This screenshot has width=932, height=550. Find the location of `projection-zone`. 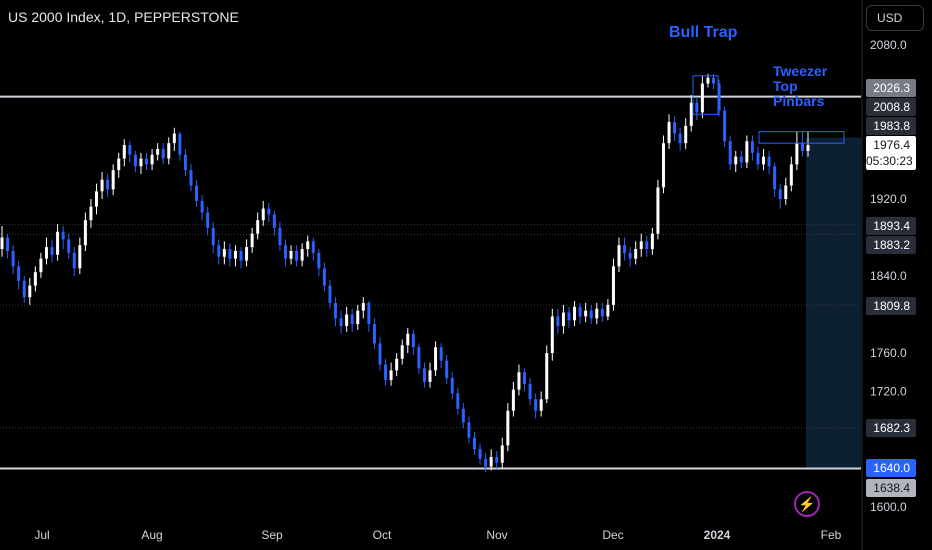

projection-zone is located at coordinates (833, 303).